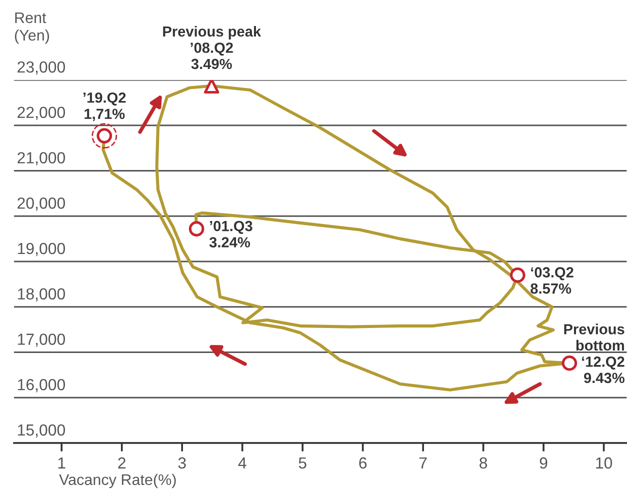 The height and width of the screenshot is (495, 627). I want to click on x-tick-label: 6, so click(363, 463).